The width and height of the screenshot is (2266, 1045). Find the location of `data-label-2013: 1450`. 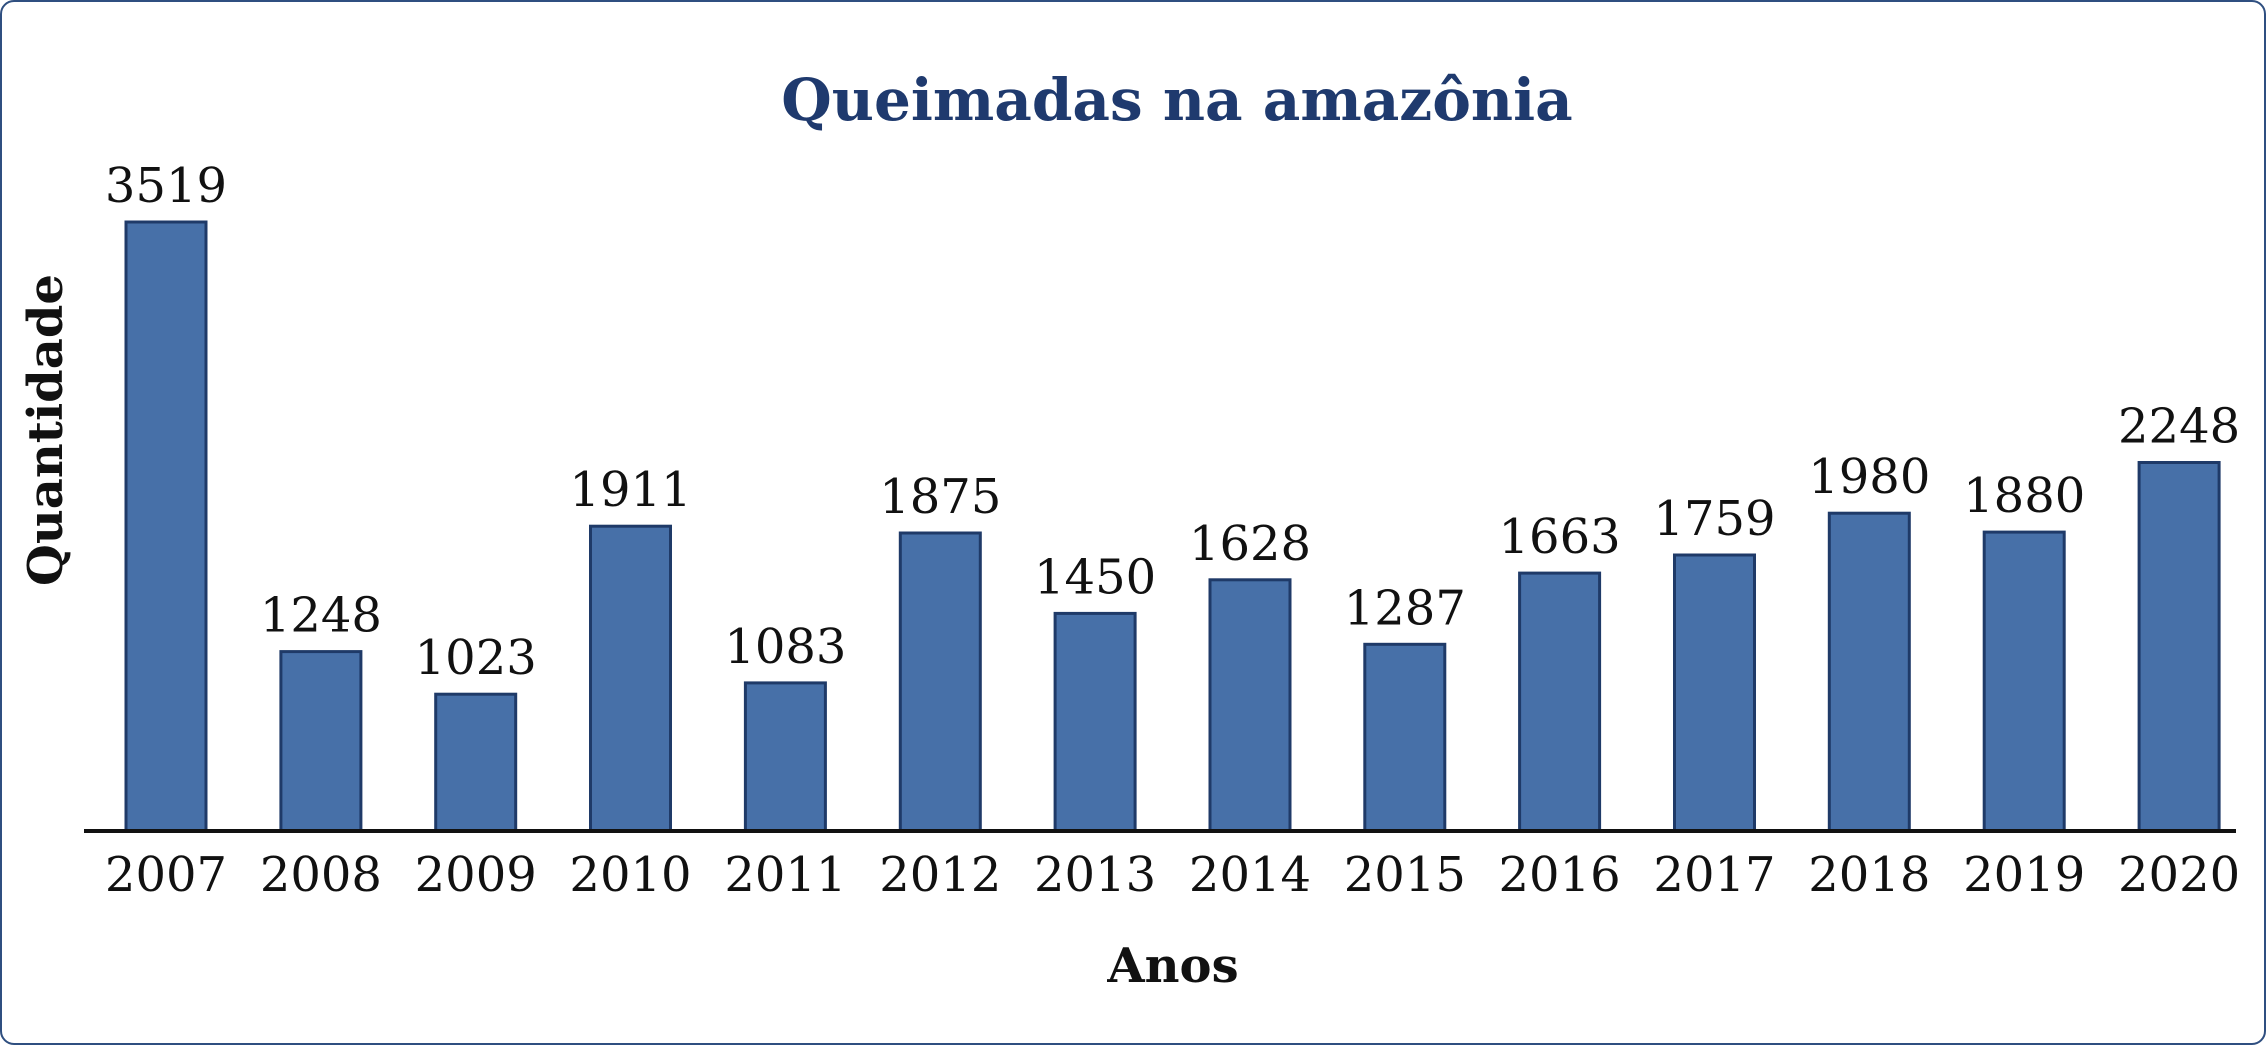

data-label-2013: 1450 is located at coordinates (1095, 577).